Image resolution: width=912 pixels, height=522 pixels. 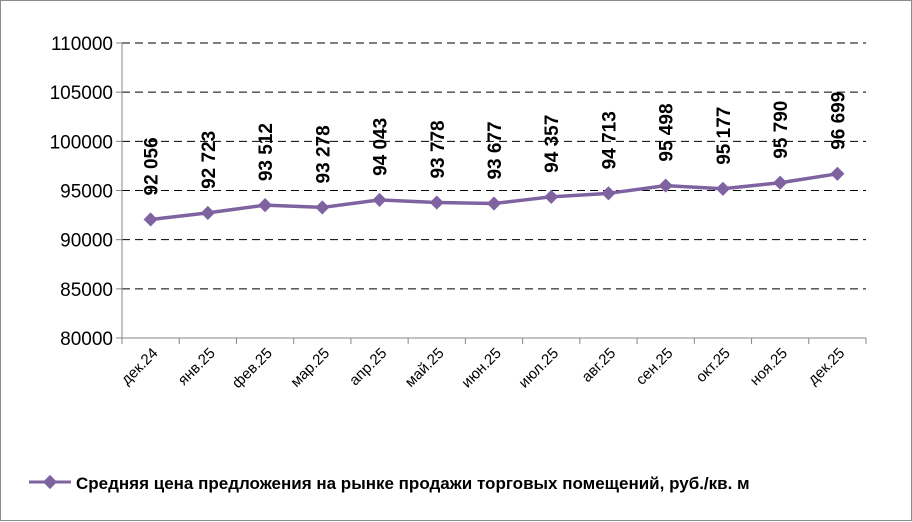 I want to click on x-tick-label: май.25, so click(x=425, y=368).